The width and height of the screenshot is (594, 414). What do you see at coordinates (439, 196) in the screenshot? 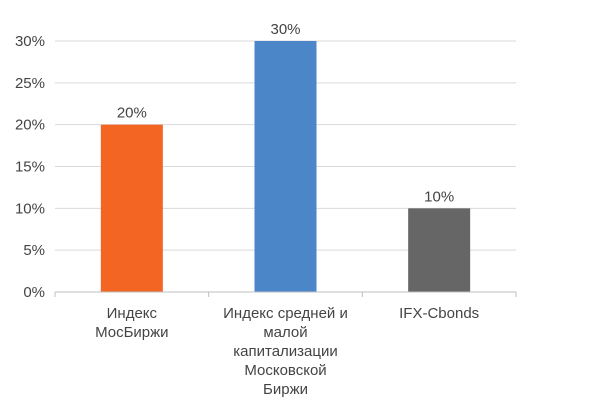
I see `data-label: 10%` at bounding box center [439, 196].